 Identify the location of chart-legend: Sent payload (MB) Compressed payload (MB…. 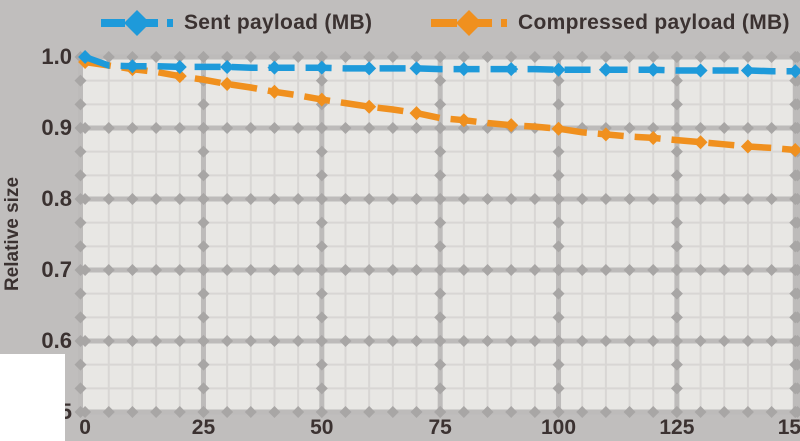
(400, 23).